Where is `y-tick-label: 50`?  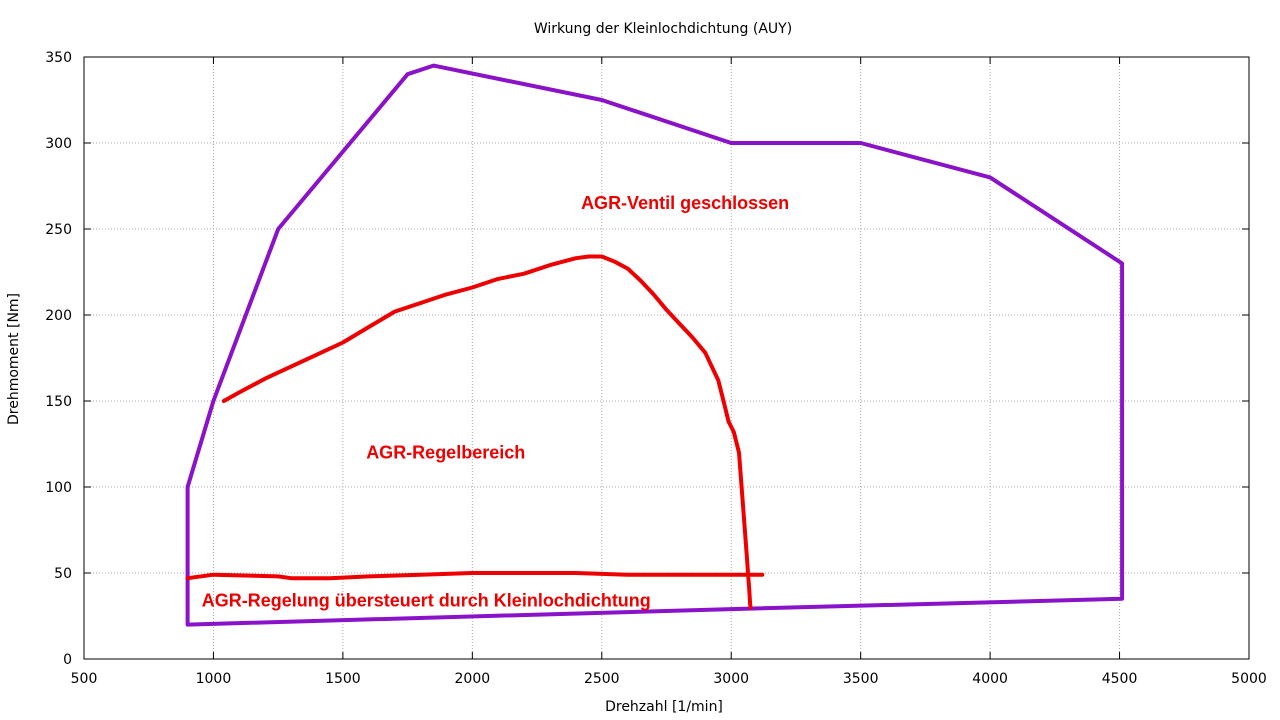 y-tick-label: 50 is located at coordinates (63, 574).